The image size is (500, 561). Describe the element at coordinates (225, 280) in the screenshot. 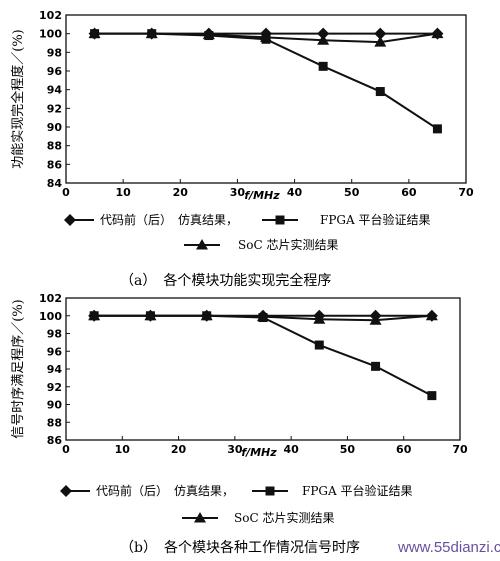

I see `figure-caption: （a） 各个模块功能实现完全程序` at that location.